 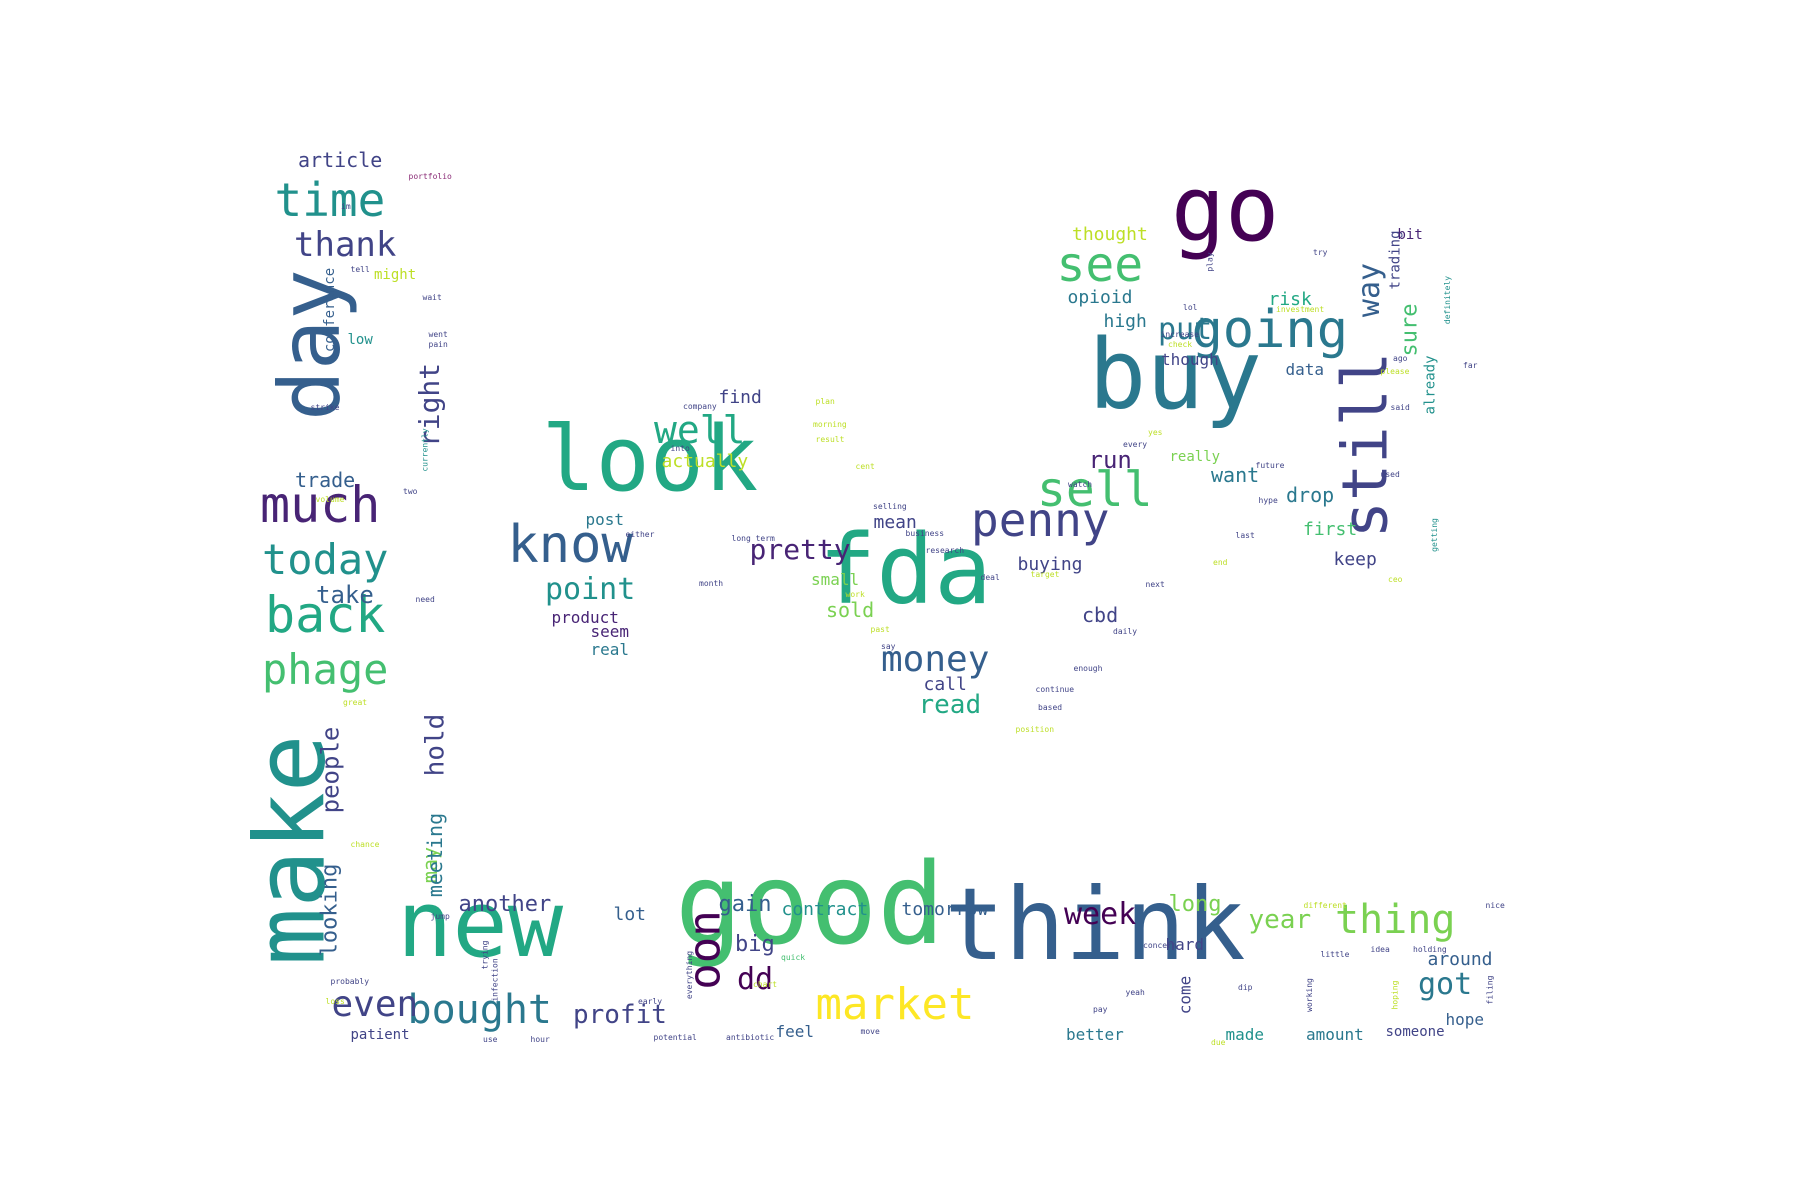 What do you see at coordinates (1465, 1019) in the screenshot?
I see `word-hope: hope` at bounding box center [1465, 1019].